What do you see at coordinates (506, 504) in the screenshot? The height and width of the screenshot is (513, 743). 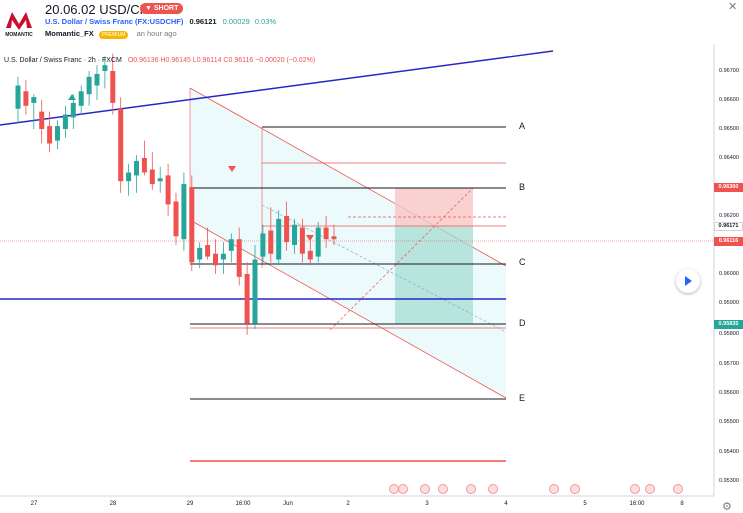 I see `time-label: 4` at bounding box center [506, 504].